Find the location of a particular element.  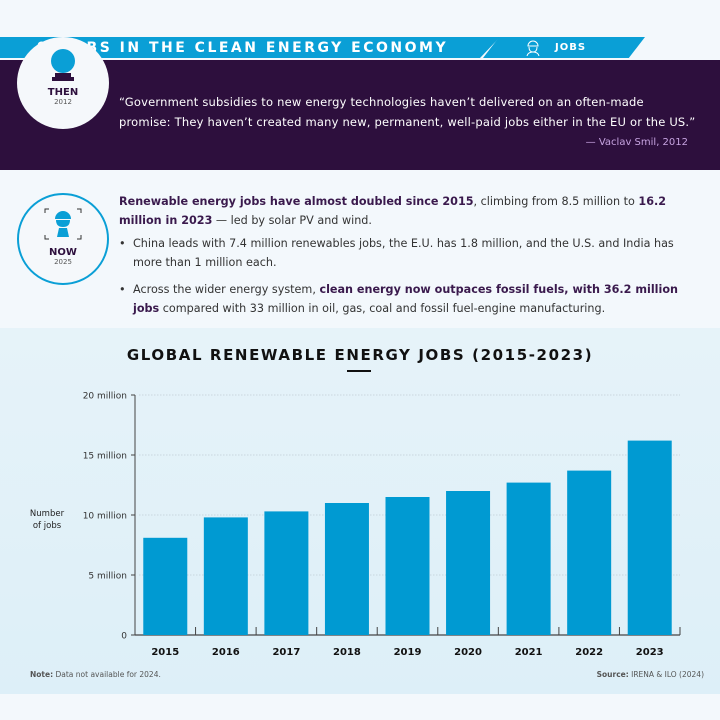

bar-2023 is located at coordinates (649, 537).